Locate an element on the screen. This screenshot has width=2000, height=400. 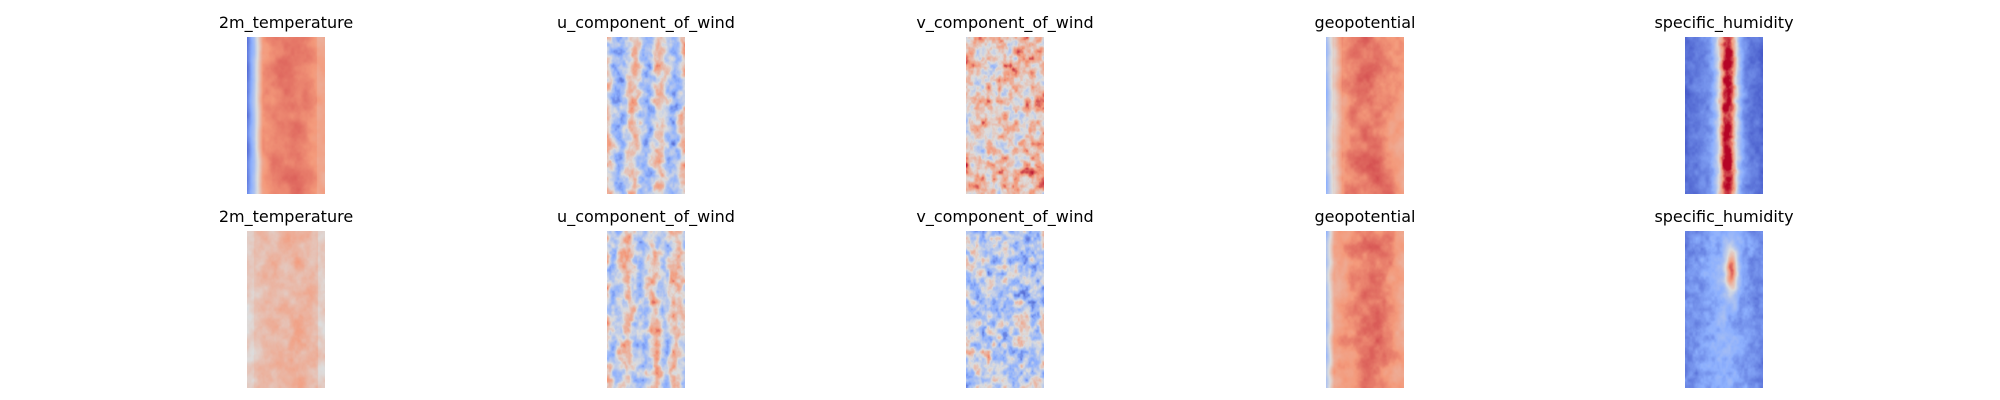
heatmap-r1-c2 is located at coordinates (1005, 309).